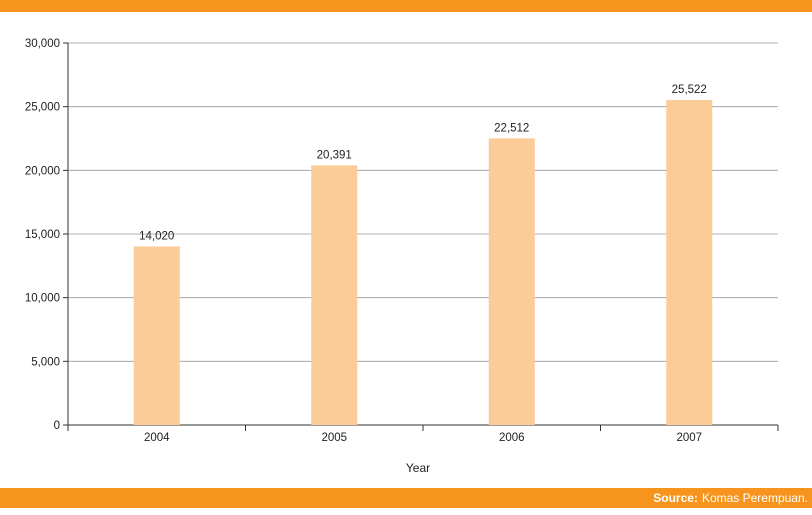 The image size is (812, 515). Describe the element at coordinates (512, 438) in the screenshot. I see `x-tick-label-2006: 2006` at that location.